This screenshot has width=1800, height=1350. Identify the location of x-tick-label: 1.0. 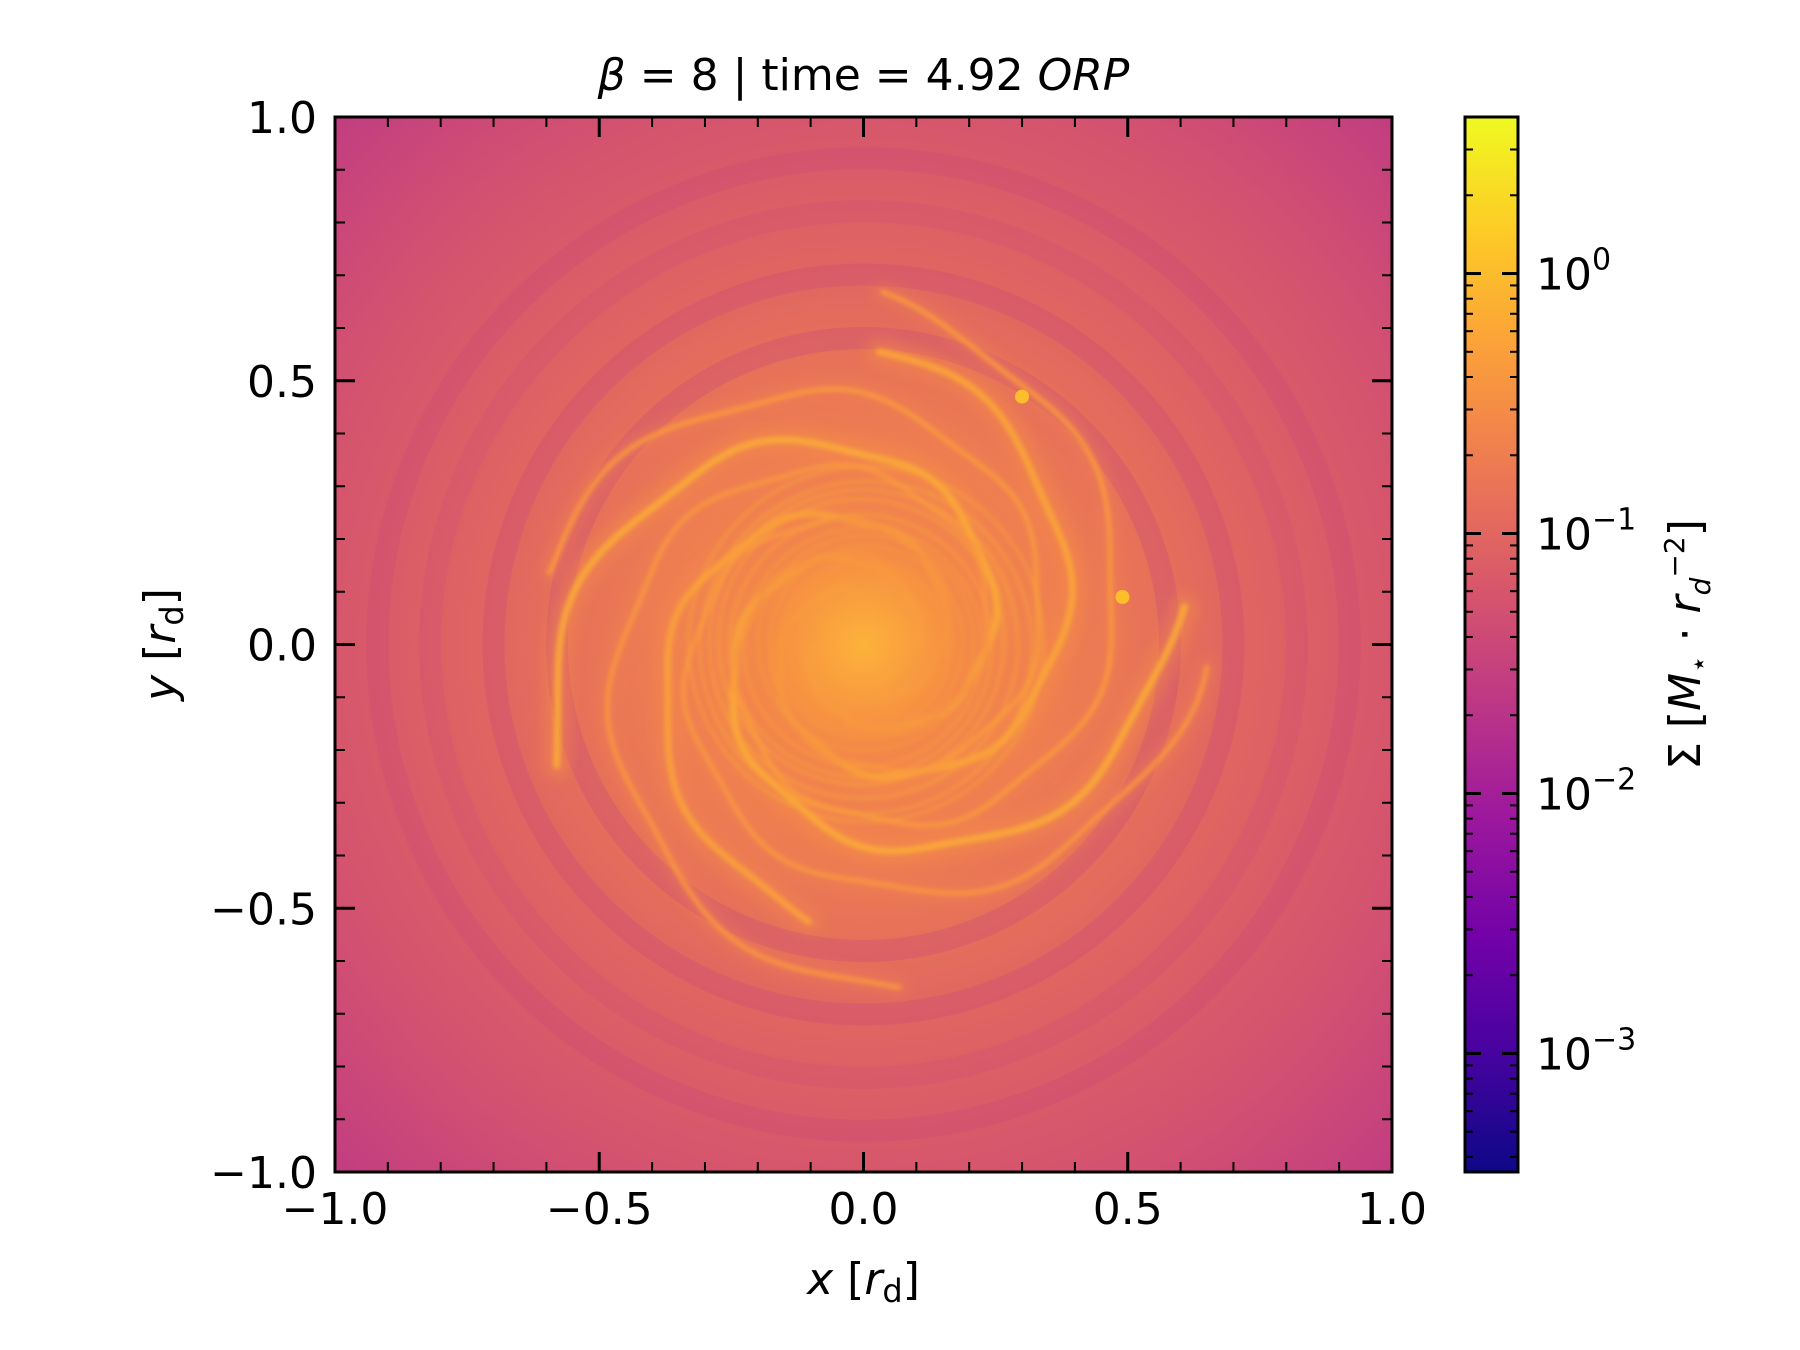
(1392, 1209).